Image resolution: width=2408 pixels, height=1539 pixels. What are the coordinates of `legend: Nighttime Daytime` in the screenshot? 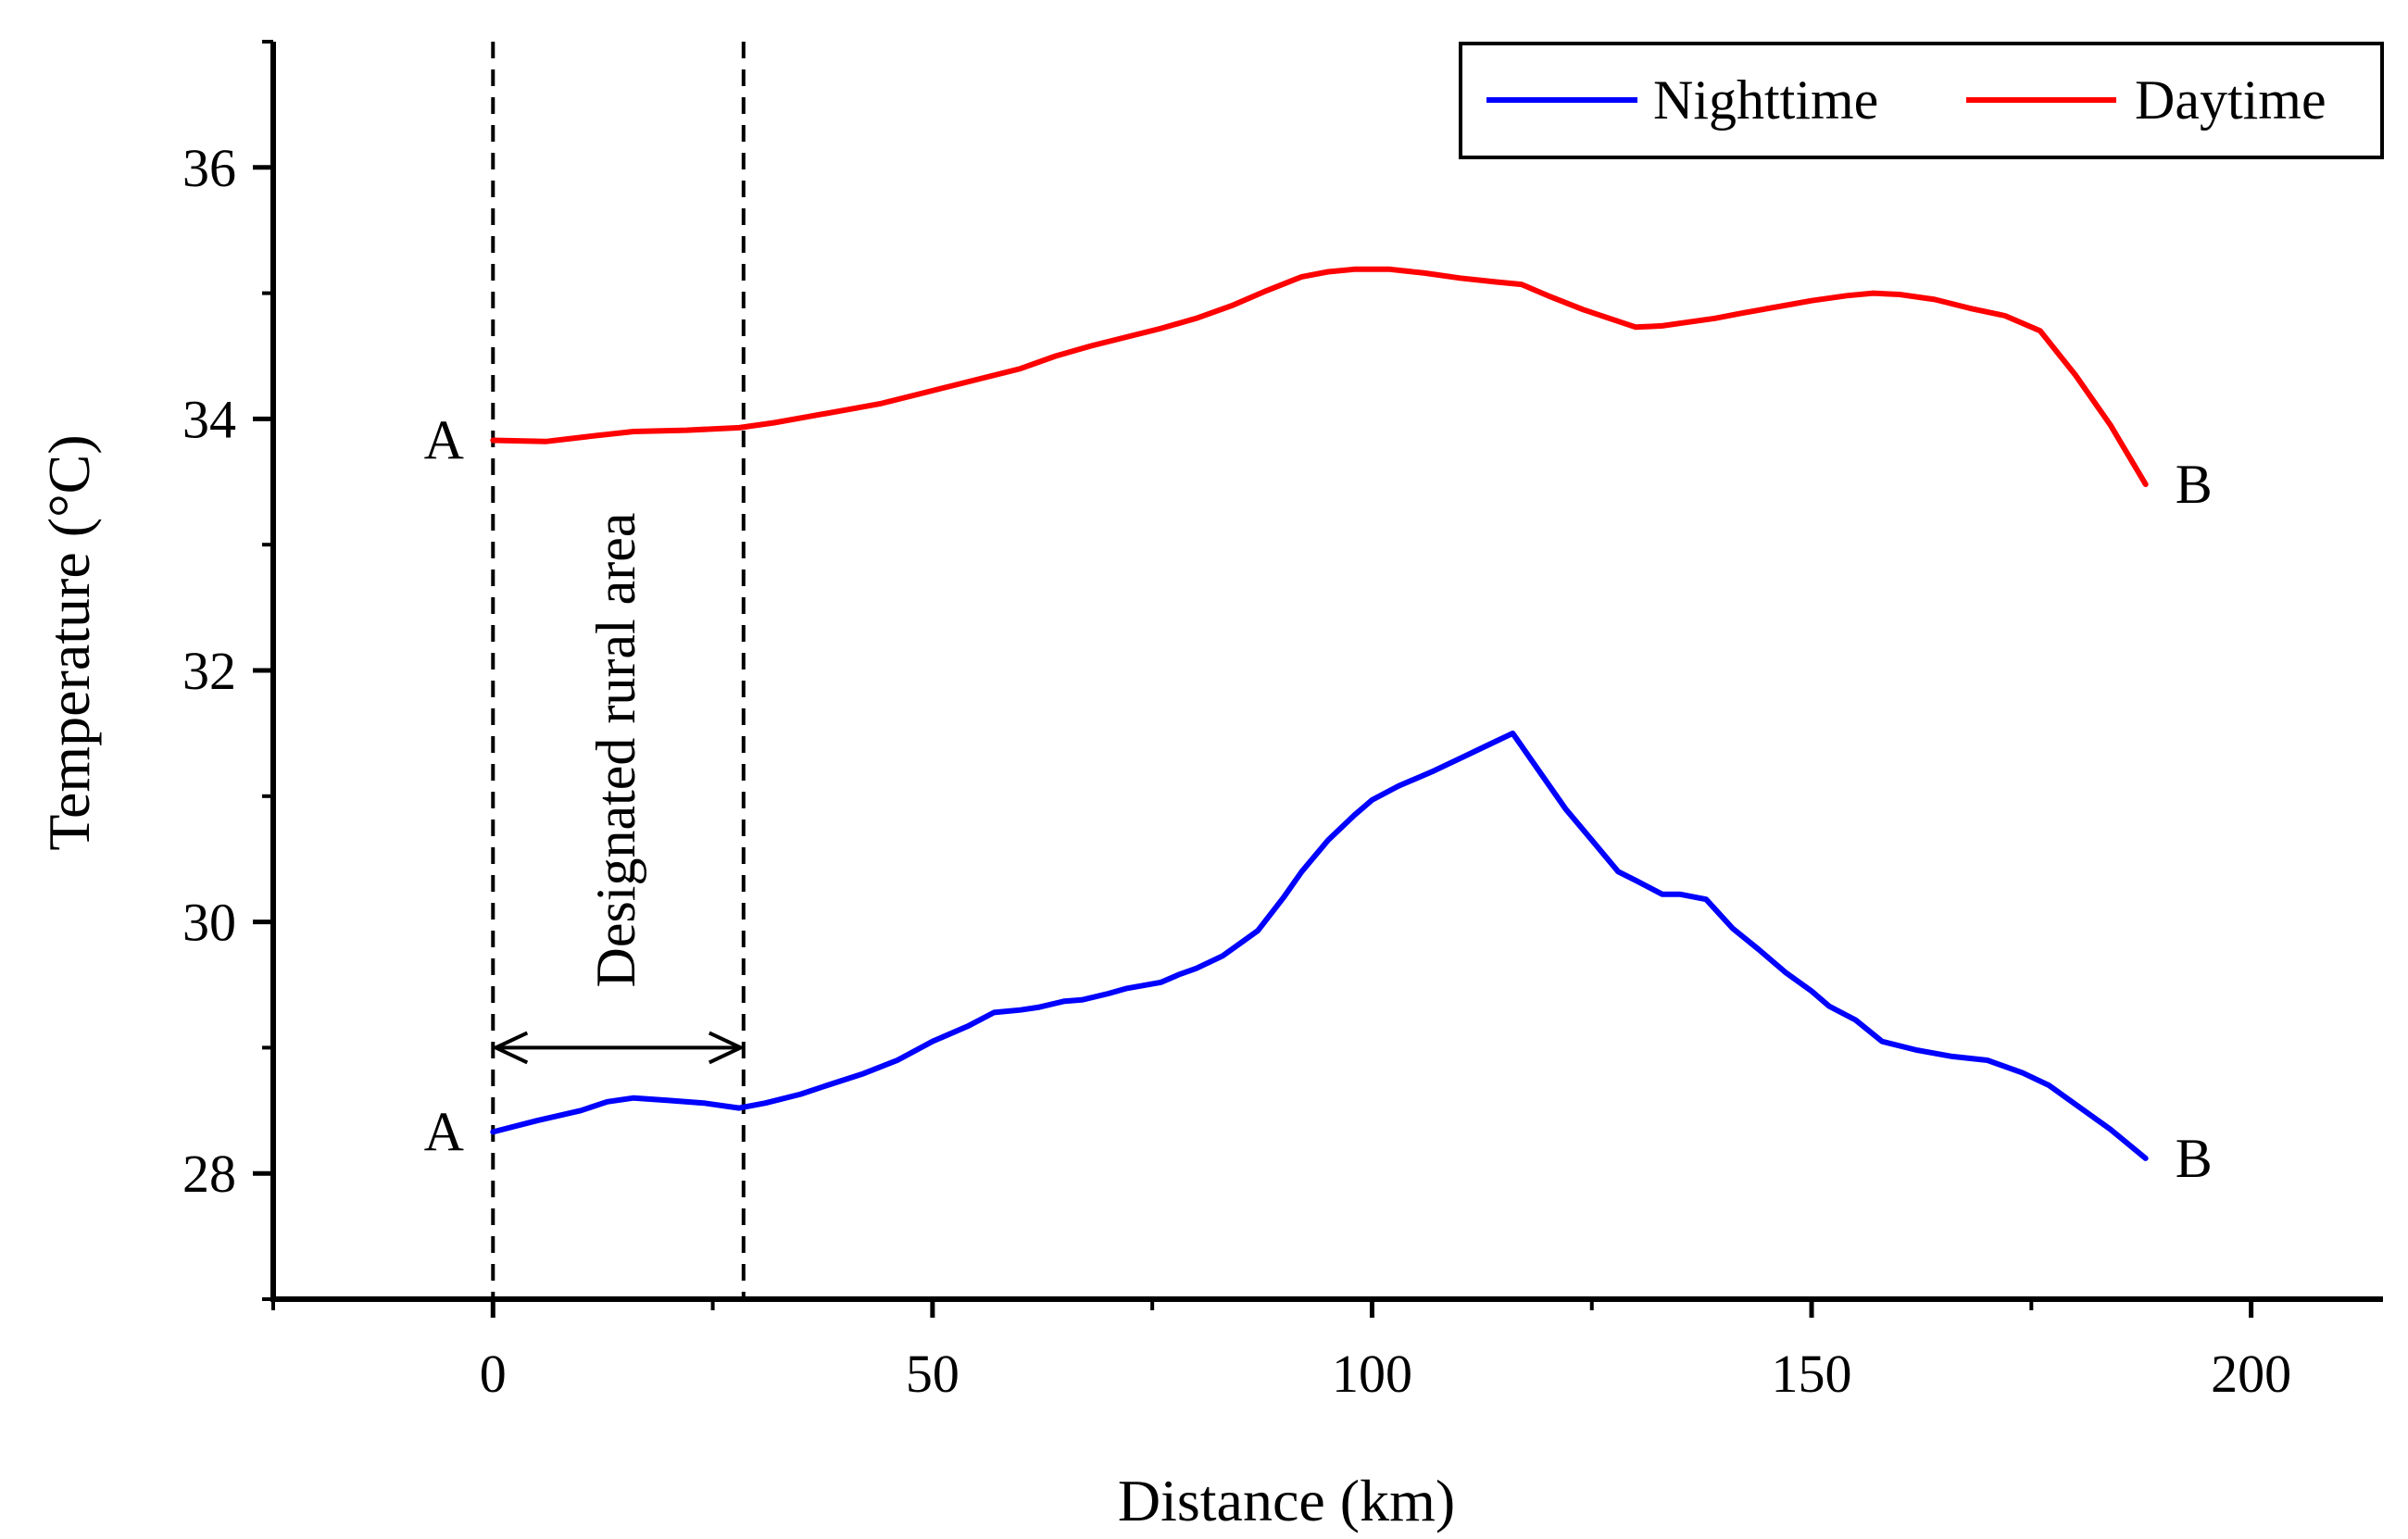 It's located at (1921, 100).